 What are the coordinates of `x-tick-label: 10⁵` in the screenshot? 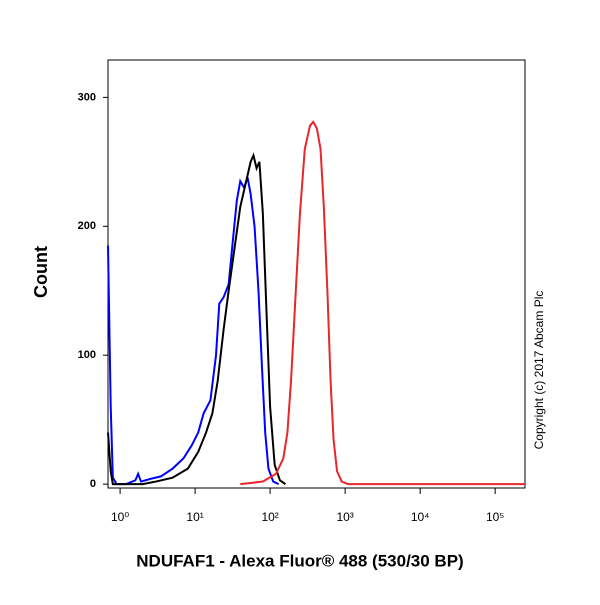 It's located at (495, 517).